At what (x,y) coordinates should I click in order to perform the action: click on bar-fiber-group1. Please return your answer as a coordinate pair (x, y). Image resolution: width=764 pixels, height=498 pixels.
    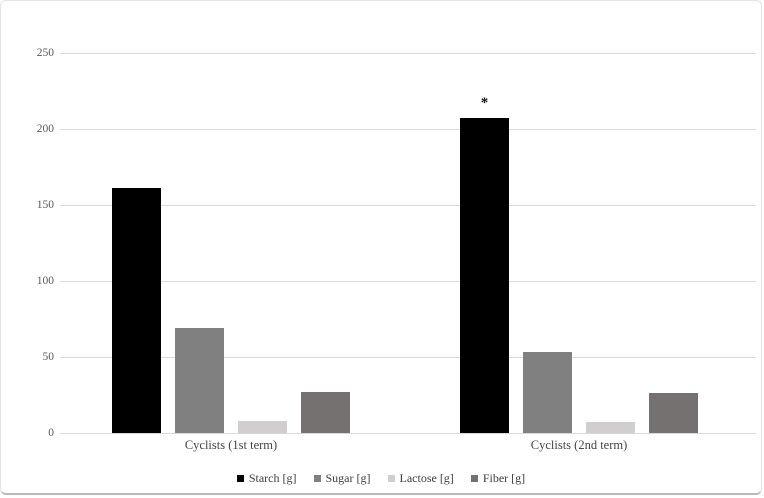
    Looking at the image, I should click on (325, 412).